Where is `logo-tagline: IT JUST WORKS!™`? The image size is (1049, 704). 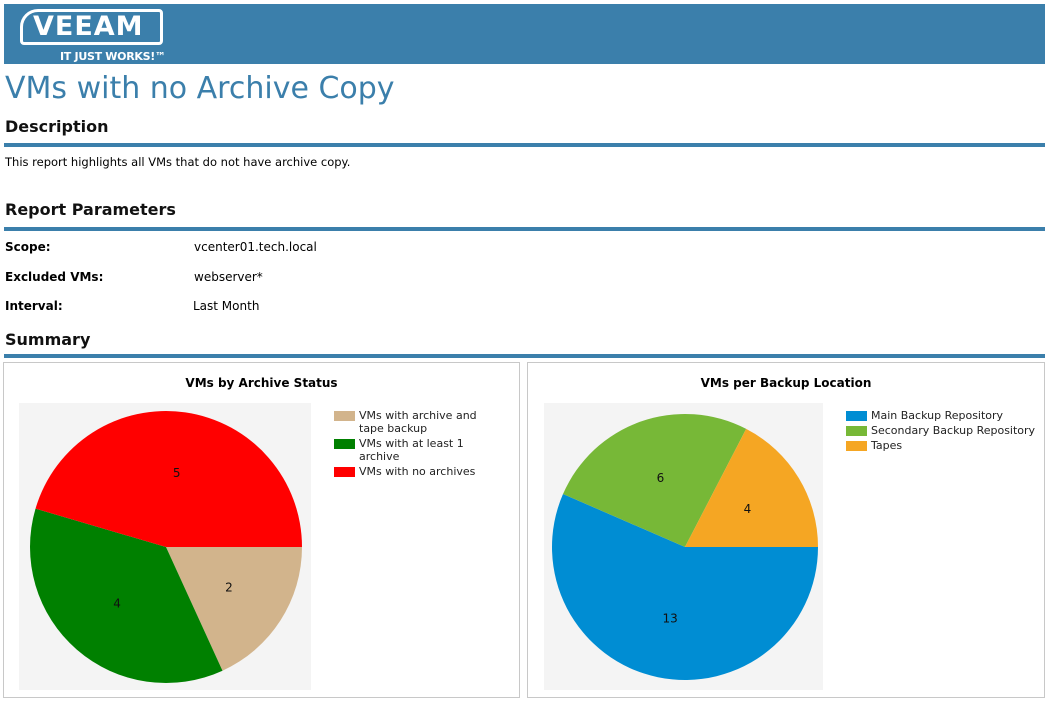 logo-tagline: IT JUST WORKS!™ is located at coordinates (113, 56).